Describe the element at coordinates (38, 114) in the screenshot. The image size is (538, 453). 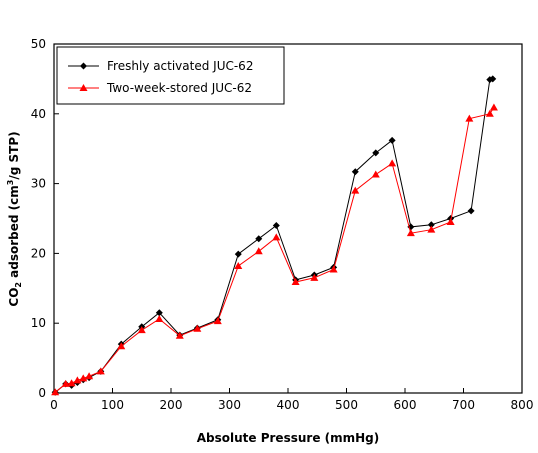
I see `y-tick-label: 40` at that location.